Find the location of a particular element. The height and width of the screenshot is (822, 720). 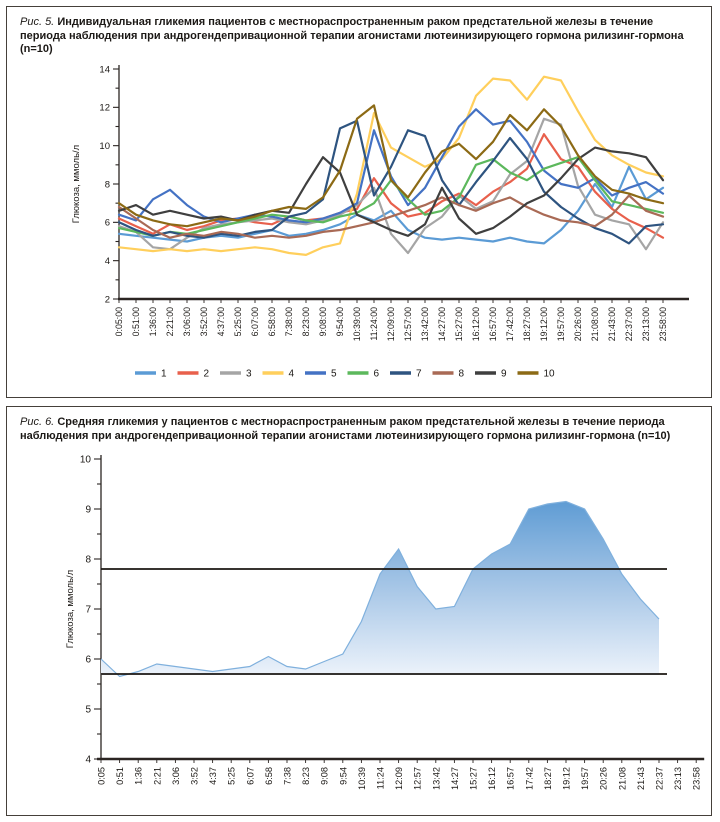

x-axis-label: 23:58 is located at coordinates (697, 778).